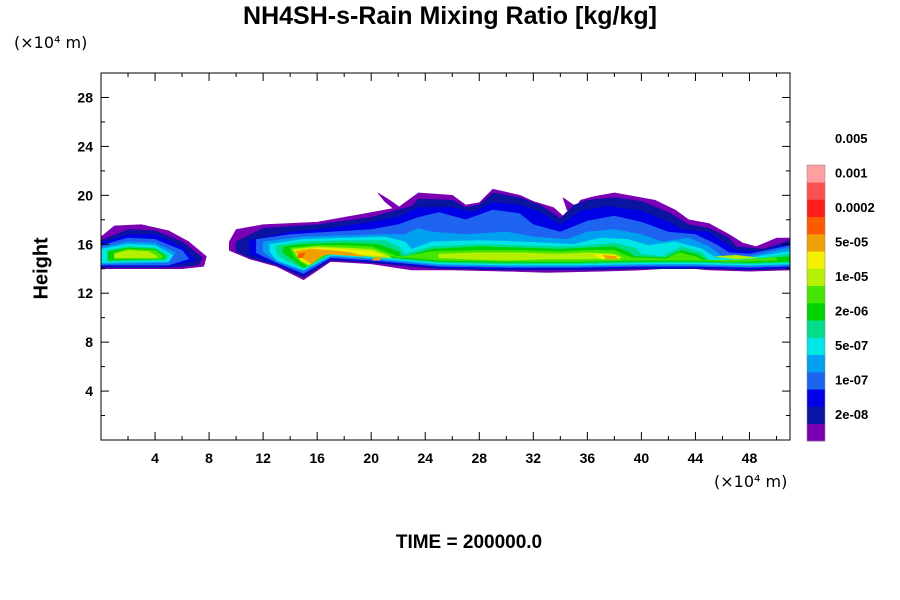 The height and width of the screenshot is (600, 900). I want to click on x-tick-label-48: 48, so click(750, 458).